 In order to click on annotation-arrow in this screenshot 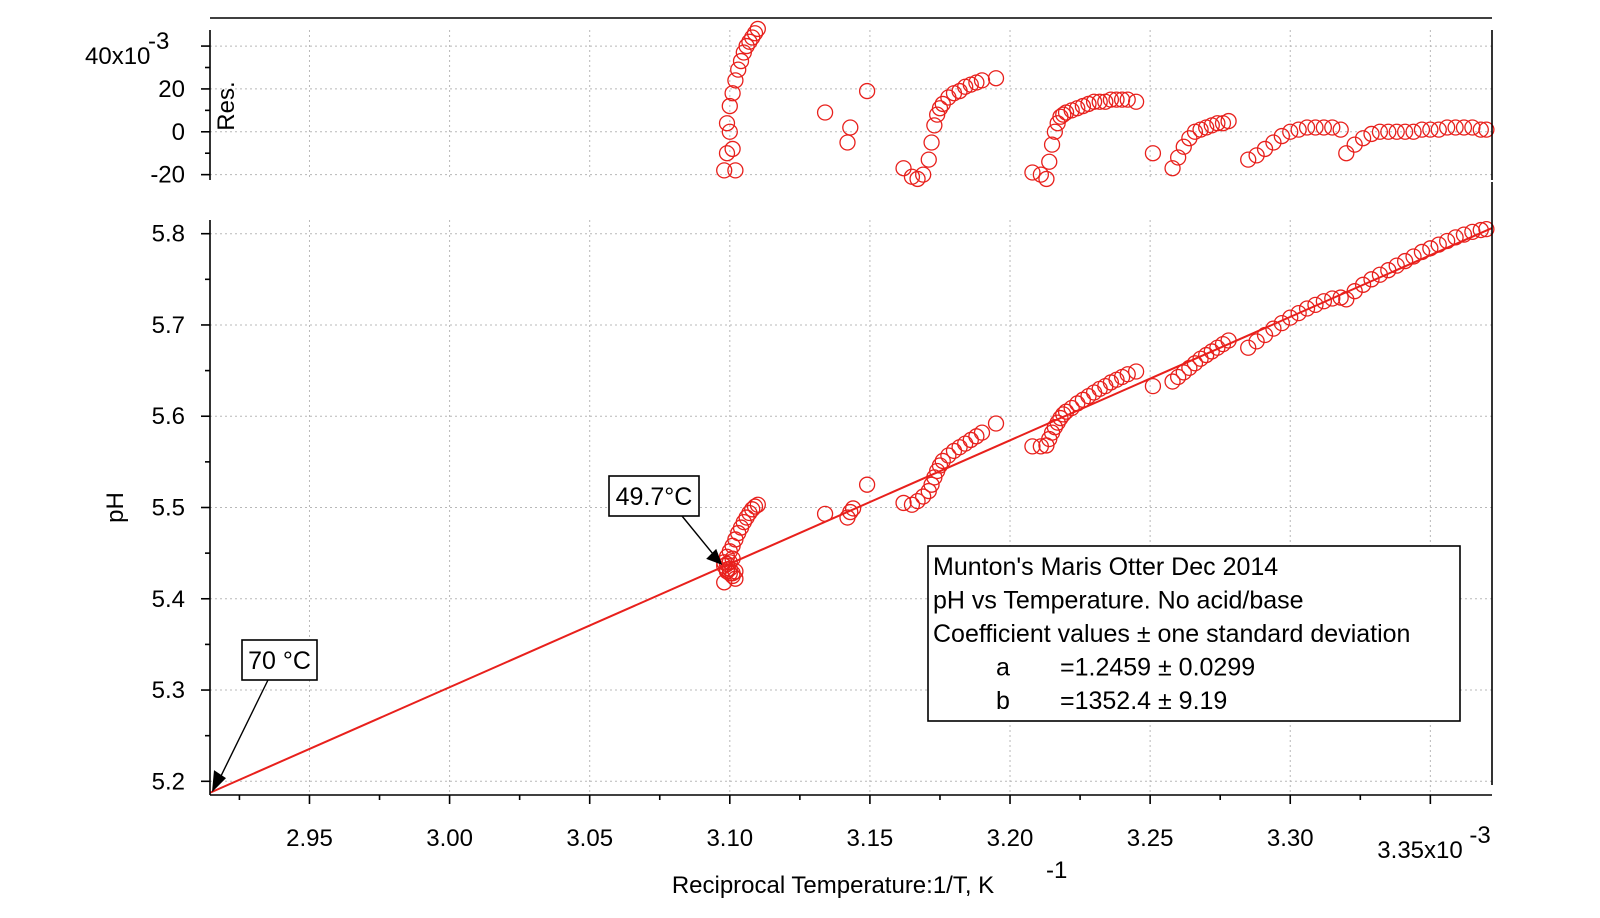, I will do `click(243, 731)`.